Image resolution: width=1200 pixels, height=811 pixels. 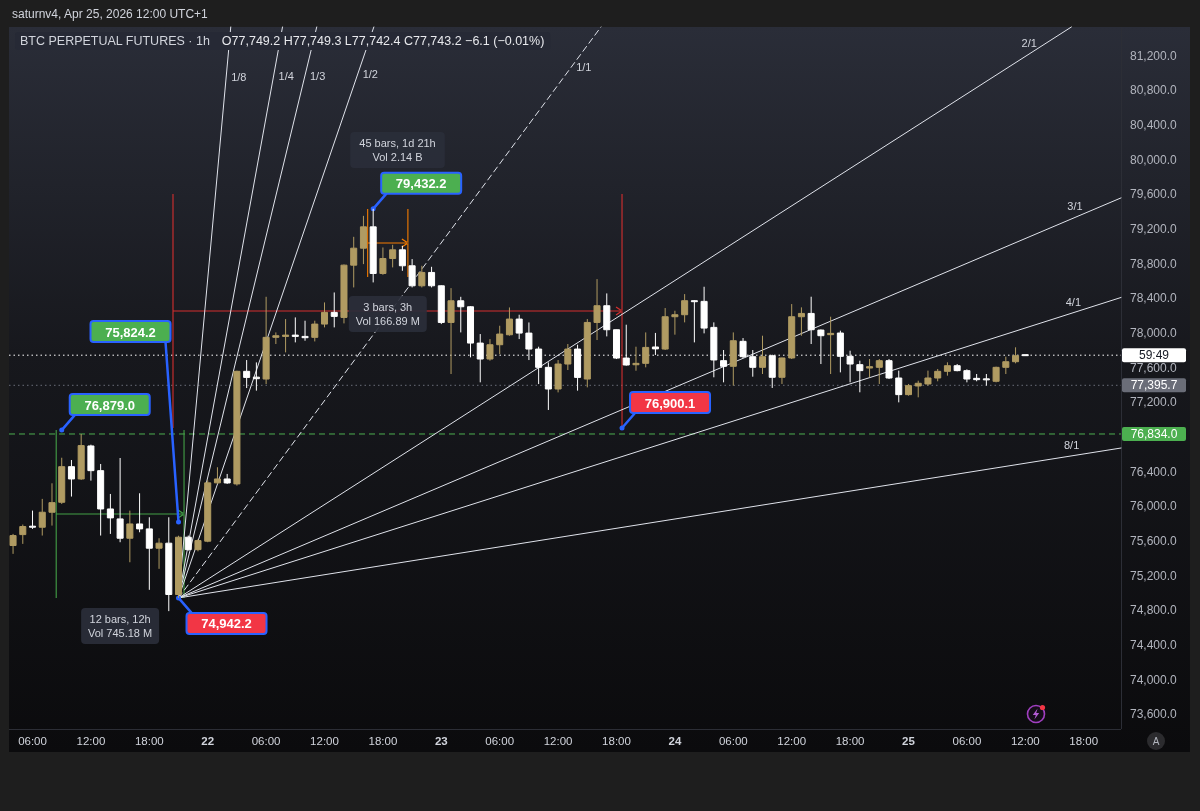 I want to click on series-label: 1/8, so click(x=239, y=76).